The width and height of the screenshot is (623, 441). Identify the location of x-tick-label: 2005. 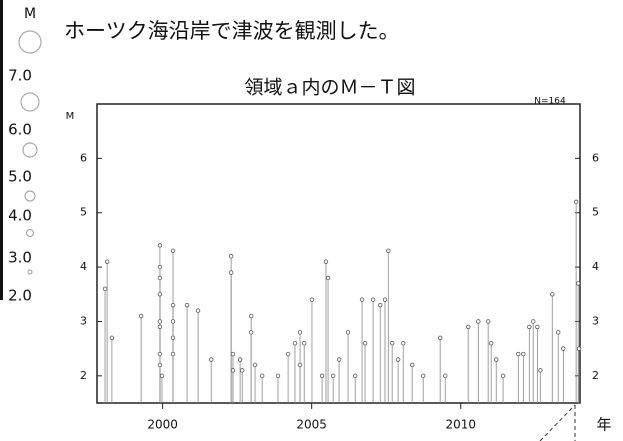
(311, 425).